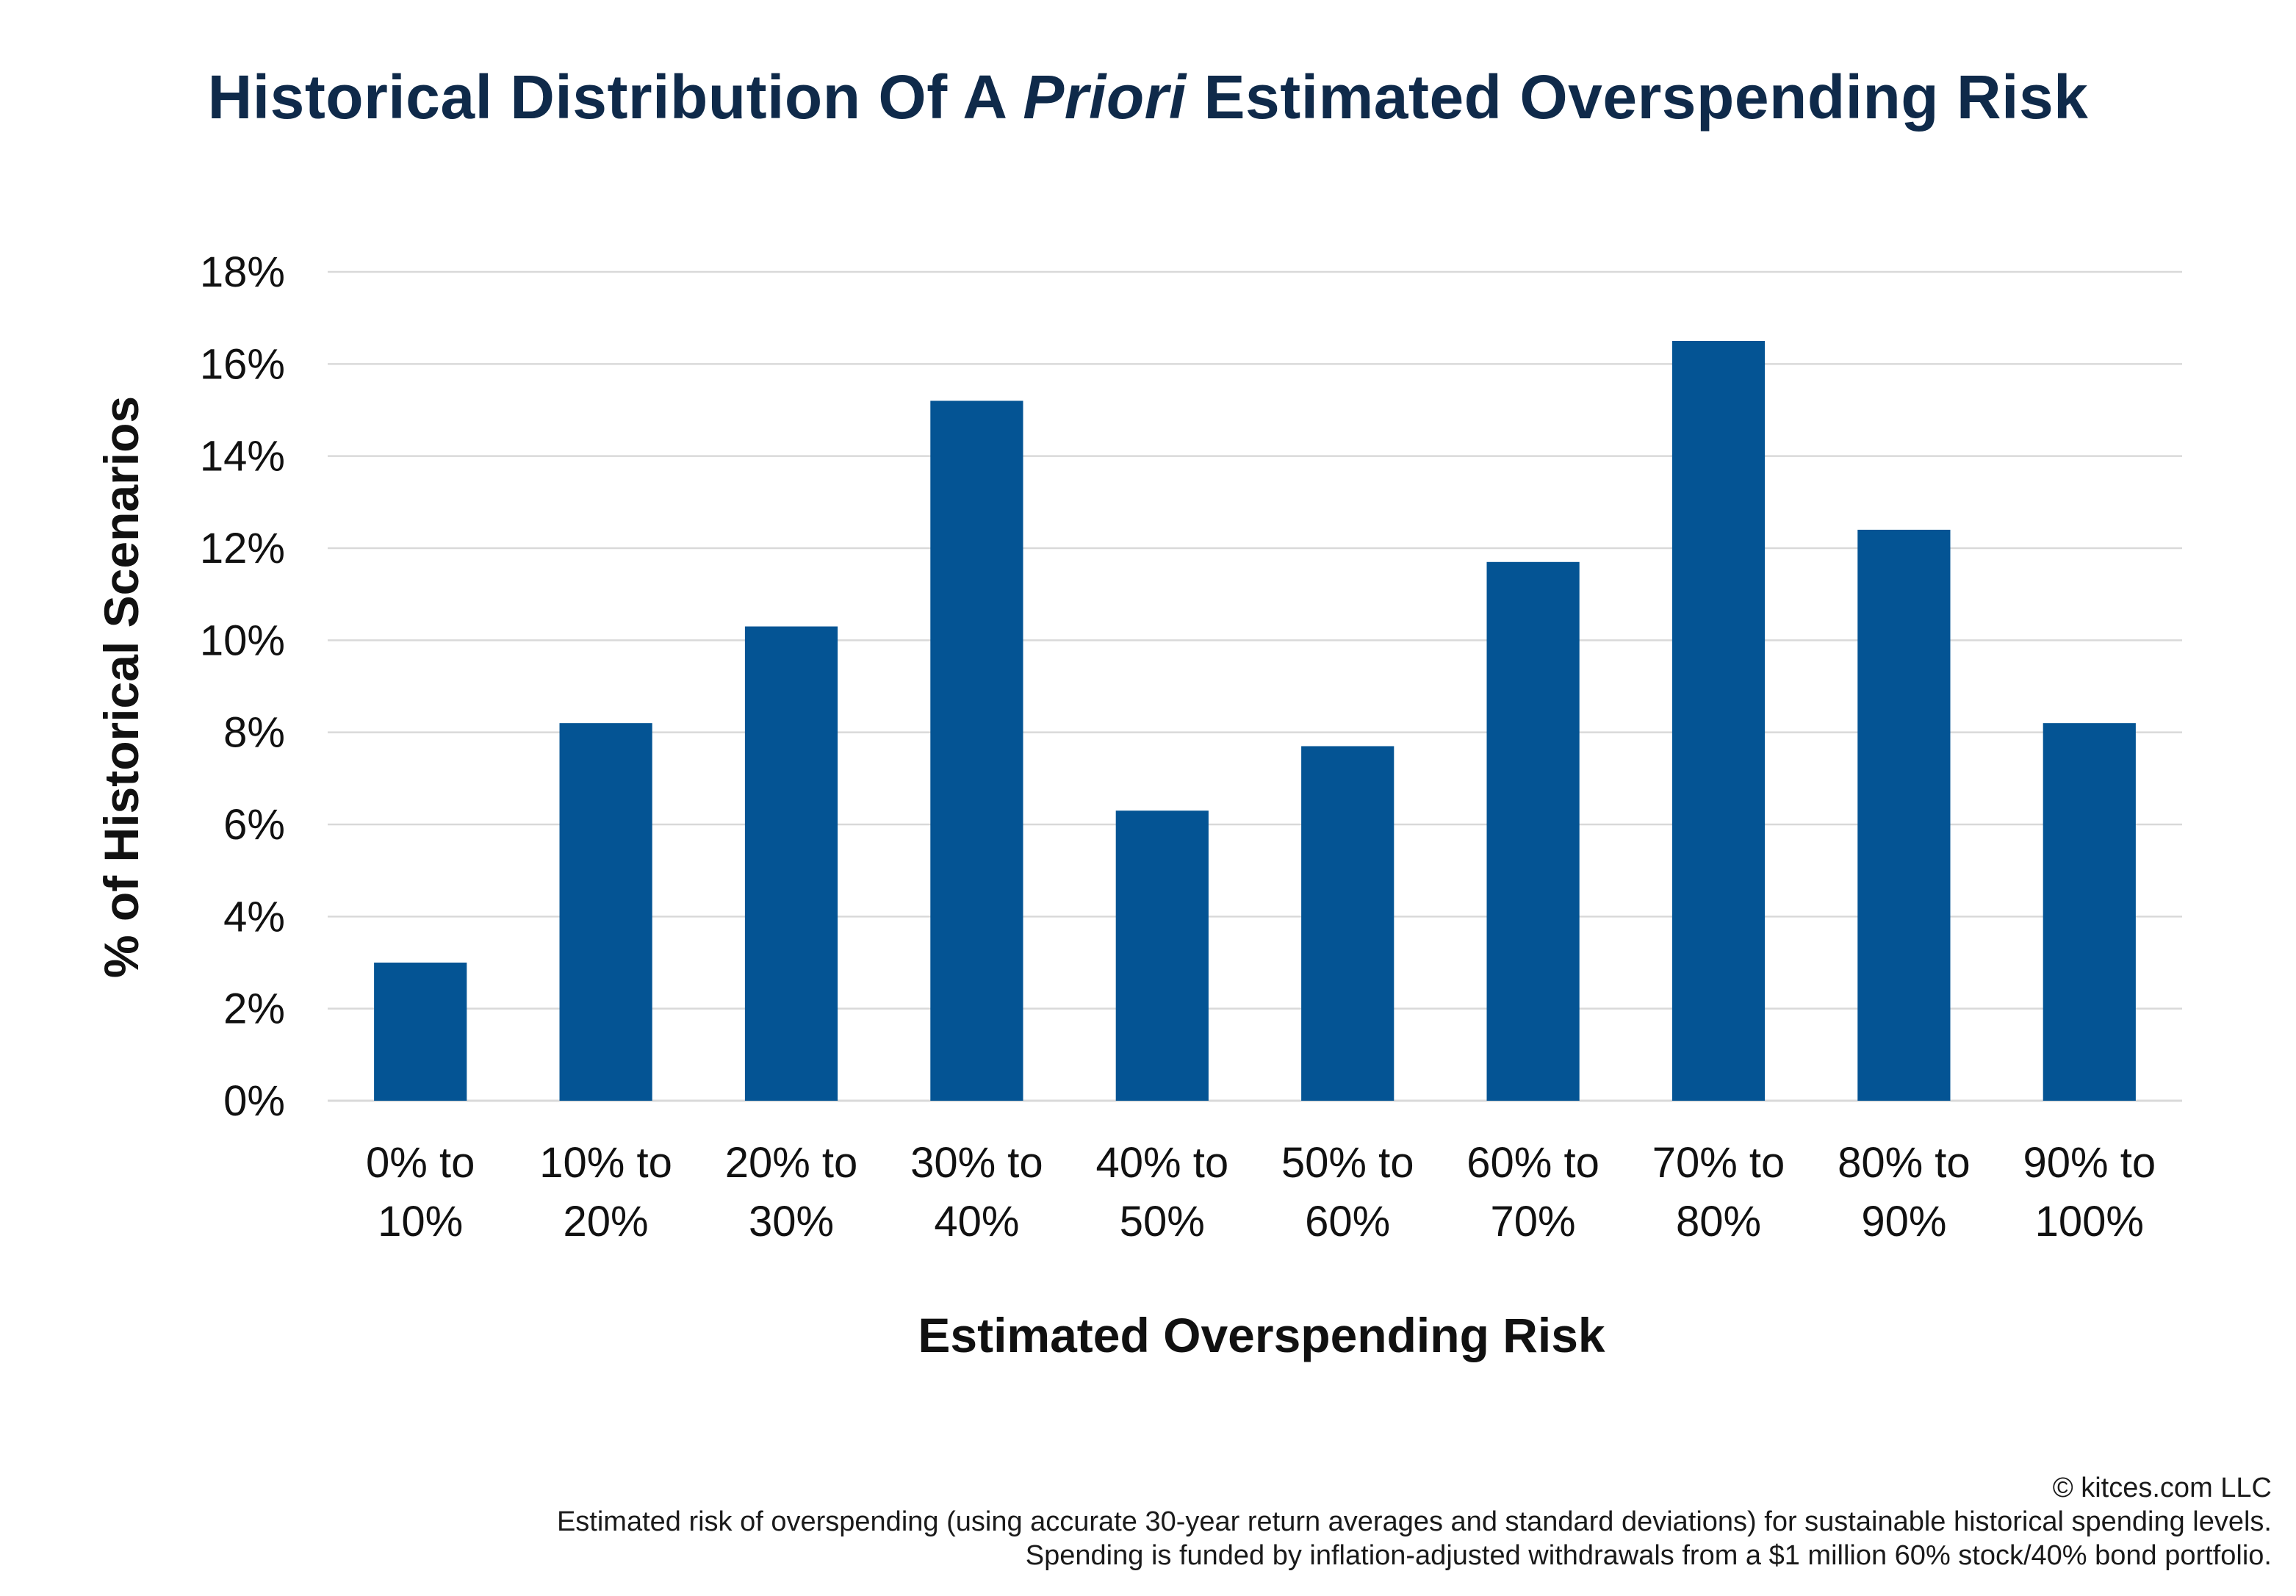 Image resolution: width=2296 pixels, height=1596 pixels. Describe the element at coordinates (1637, 97) in the screenshot. I see `chart-title-part3: Estimated Overspending Risk` at that location.